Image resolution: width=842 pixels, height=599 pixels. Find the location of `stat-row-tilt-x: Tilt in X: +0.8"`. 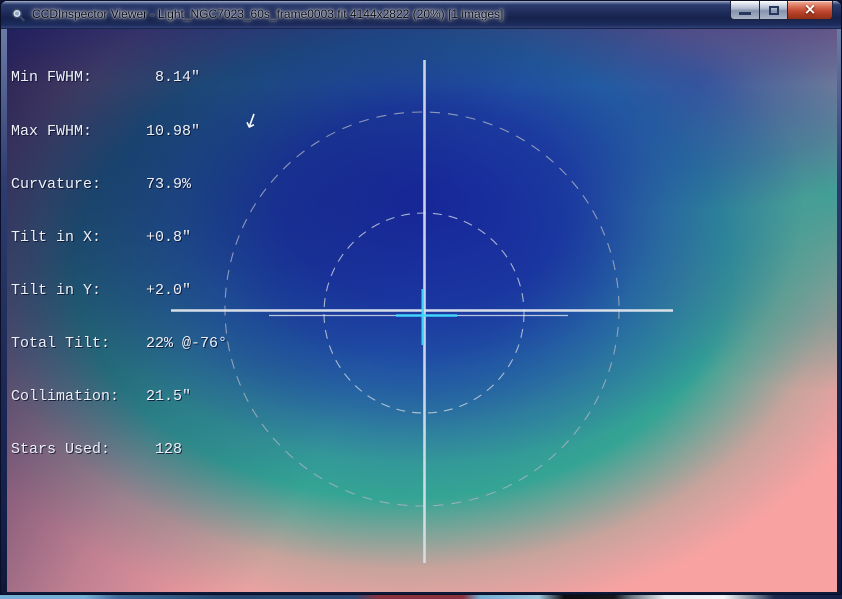

stat-row-tilt-x: Tilt in X: +0.8" is located at coordinates (101, 237).